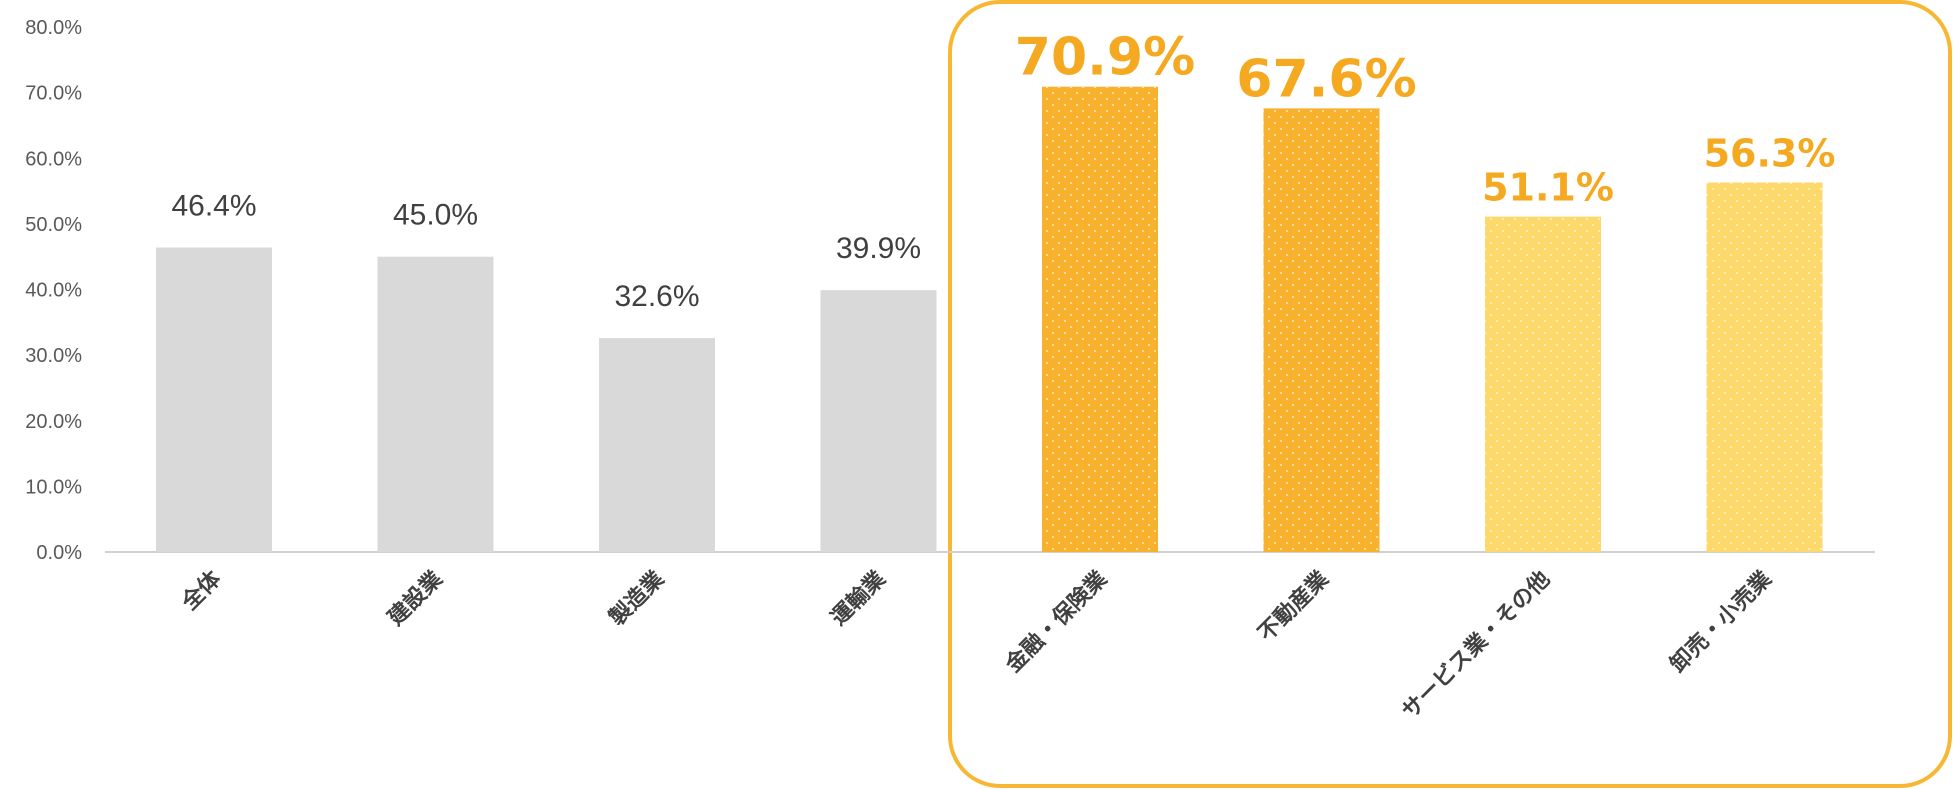  What do you see at coordinates (1548, 188) in the screenshot?
I see `data-label-emphasis: 51.1%` at bounding box center [1548, 188].